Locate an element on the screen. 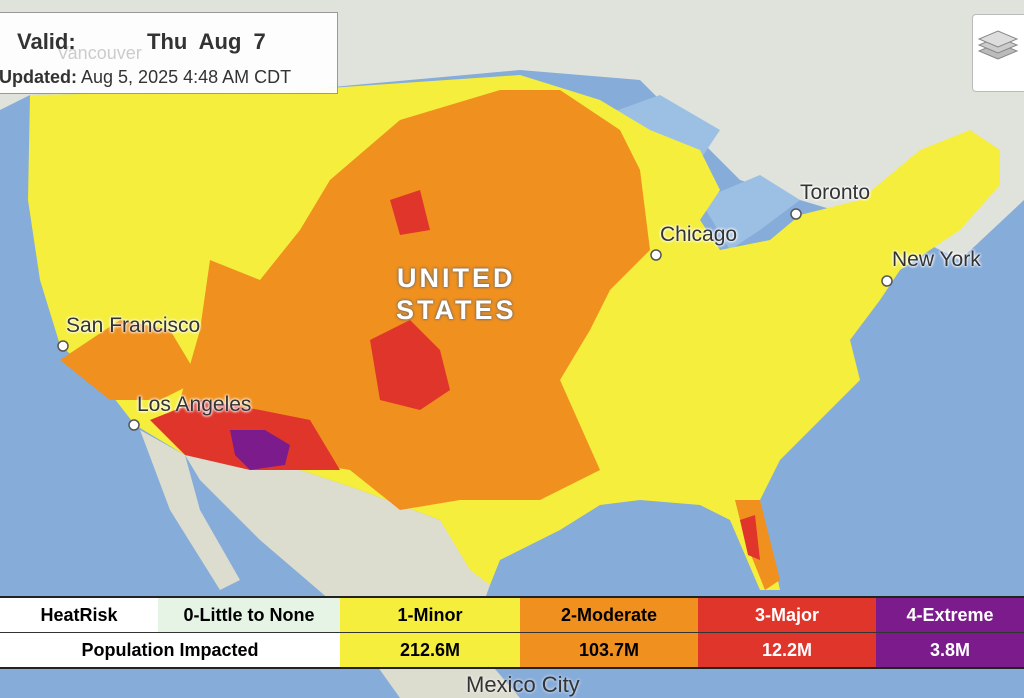  new-york-marker is located at coordinates (887, 281).